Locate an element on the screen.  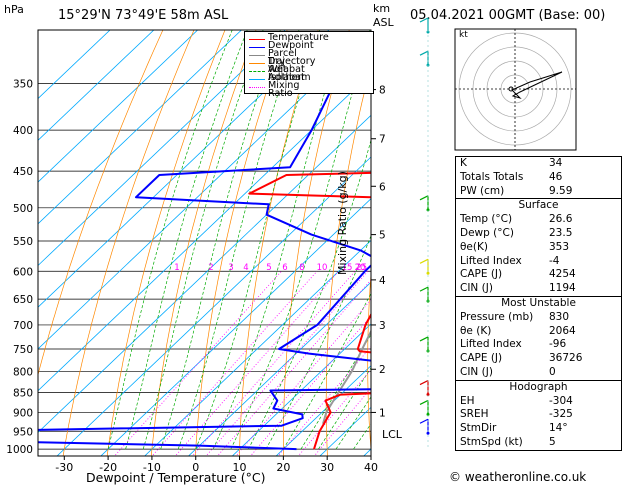
legend-label: Dewpoint is located at coordinates (291, 45).